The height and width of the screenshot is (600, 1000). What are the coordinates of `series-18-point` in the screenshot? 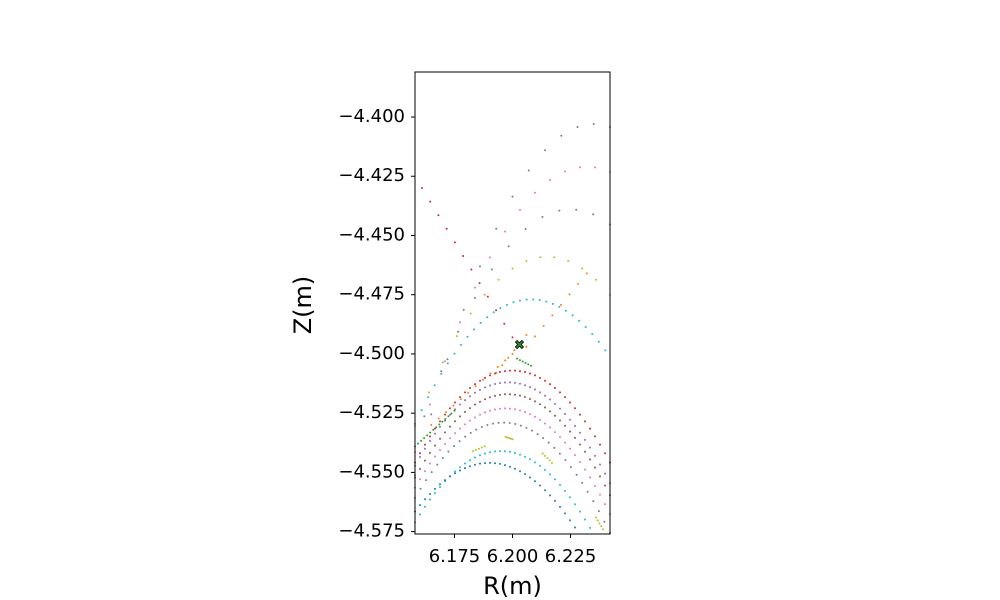 It's located at (505, 436).